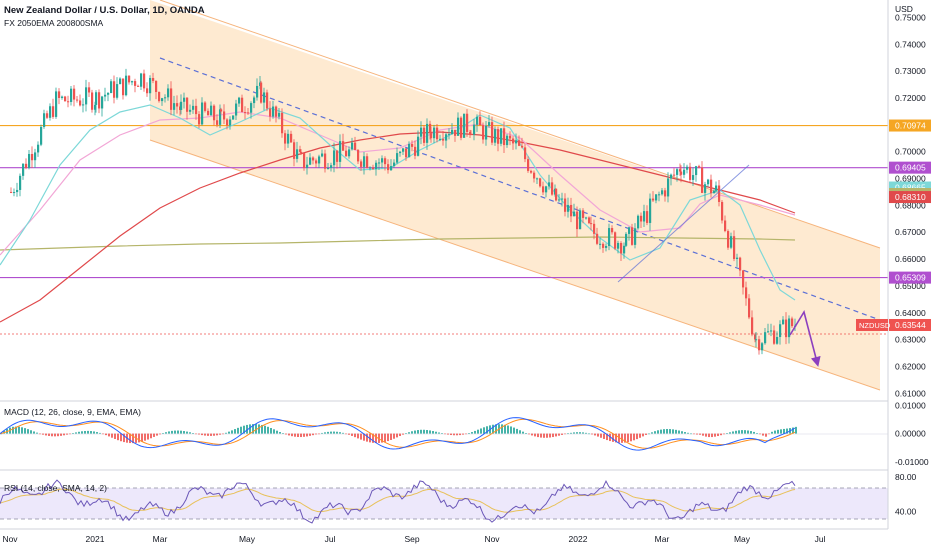  What do you see at coordinates (413, 539) in the screenshot?
I see `time-axis: Nov 2021 Mar May Jul Sep Nov 2022 Mar May Jul` at bounding box center [413, 539].